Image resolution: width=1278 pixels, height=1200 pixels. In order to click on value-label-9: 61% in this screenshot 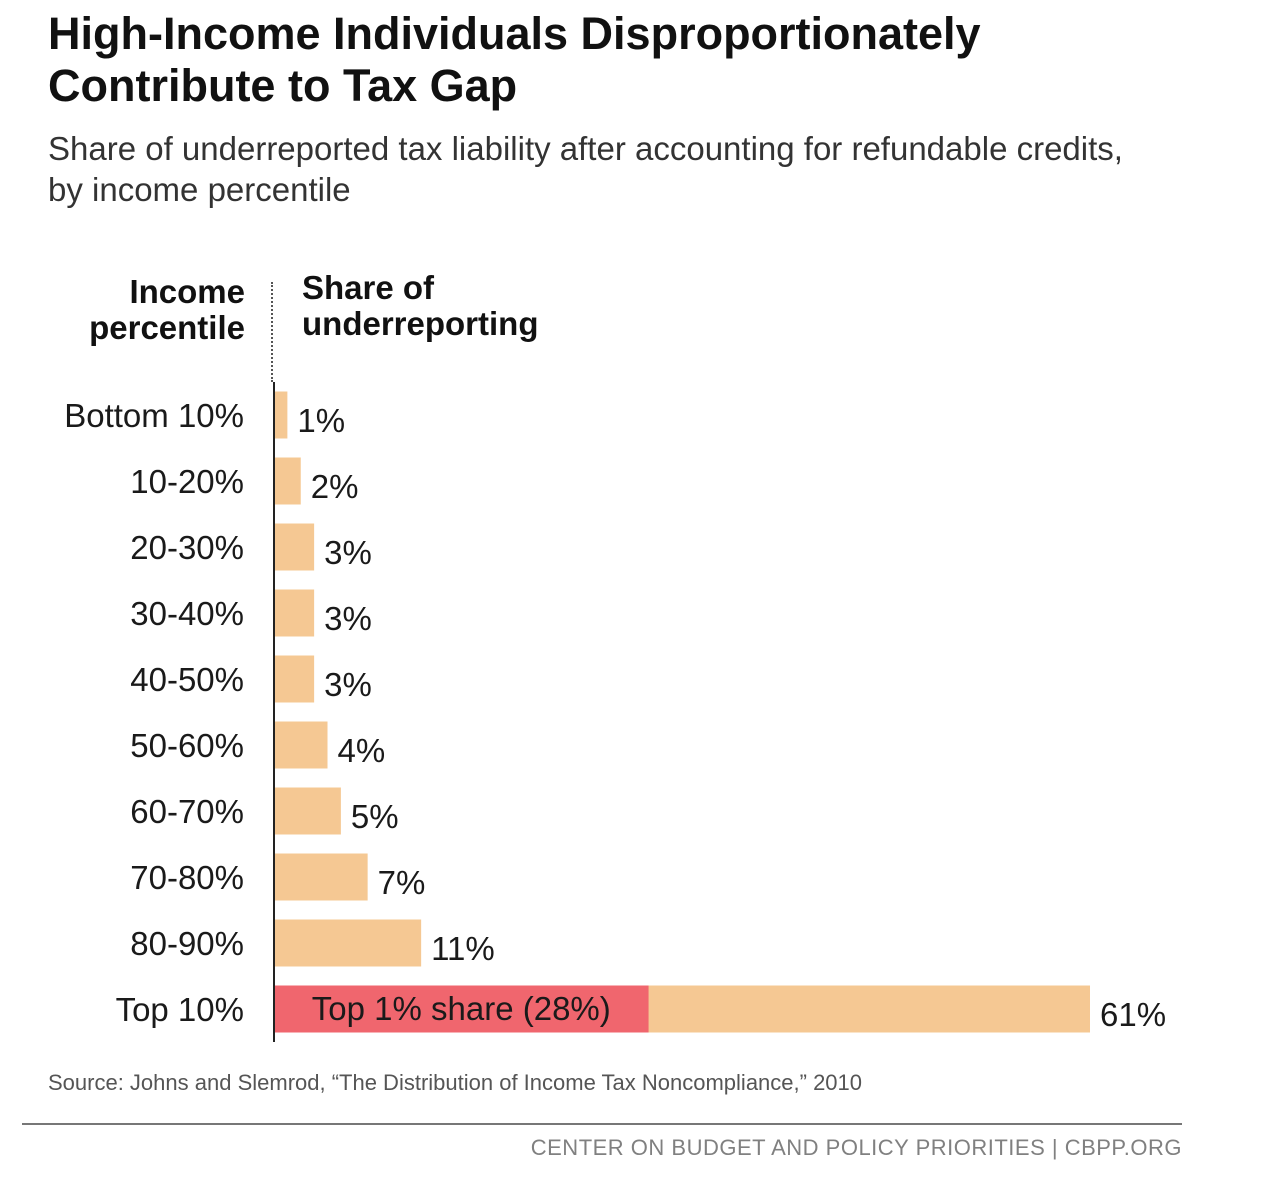, I will do `click(1133, 1014)`.